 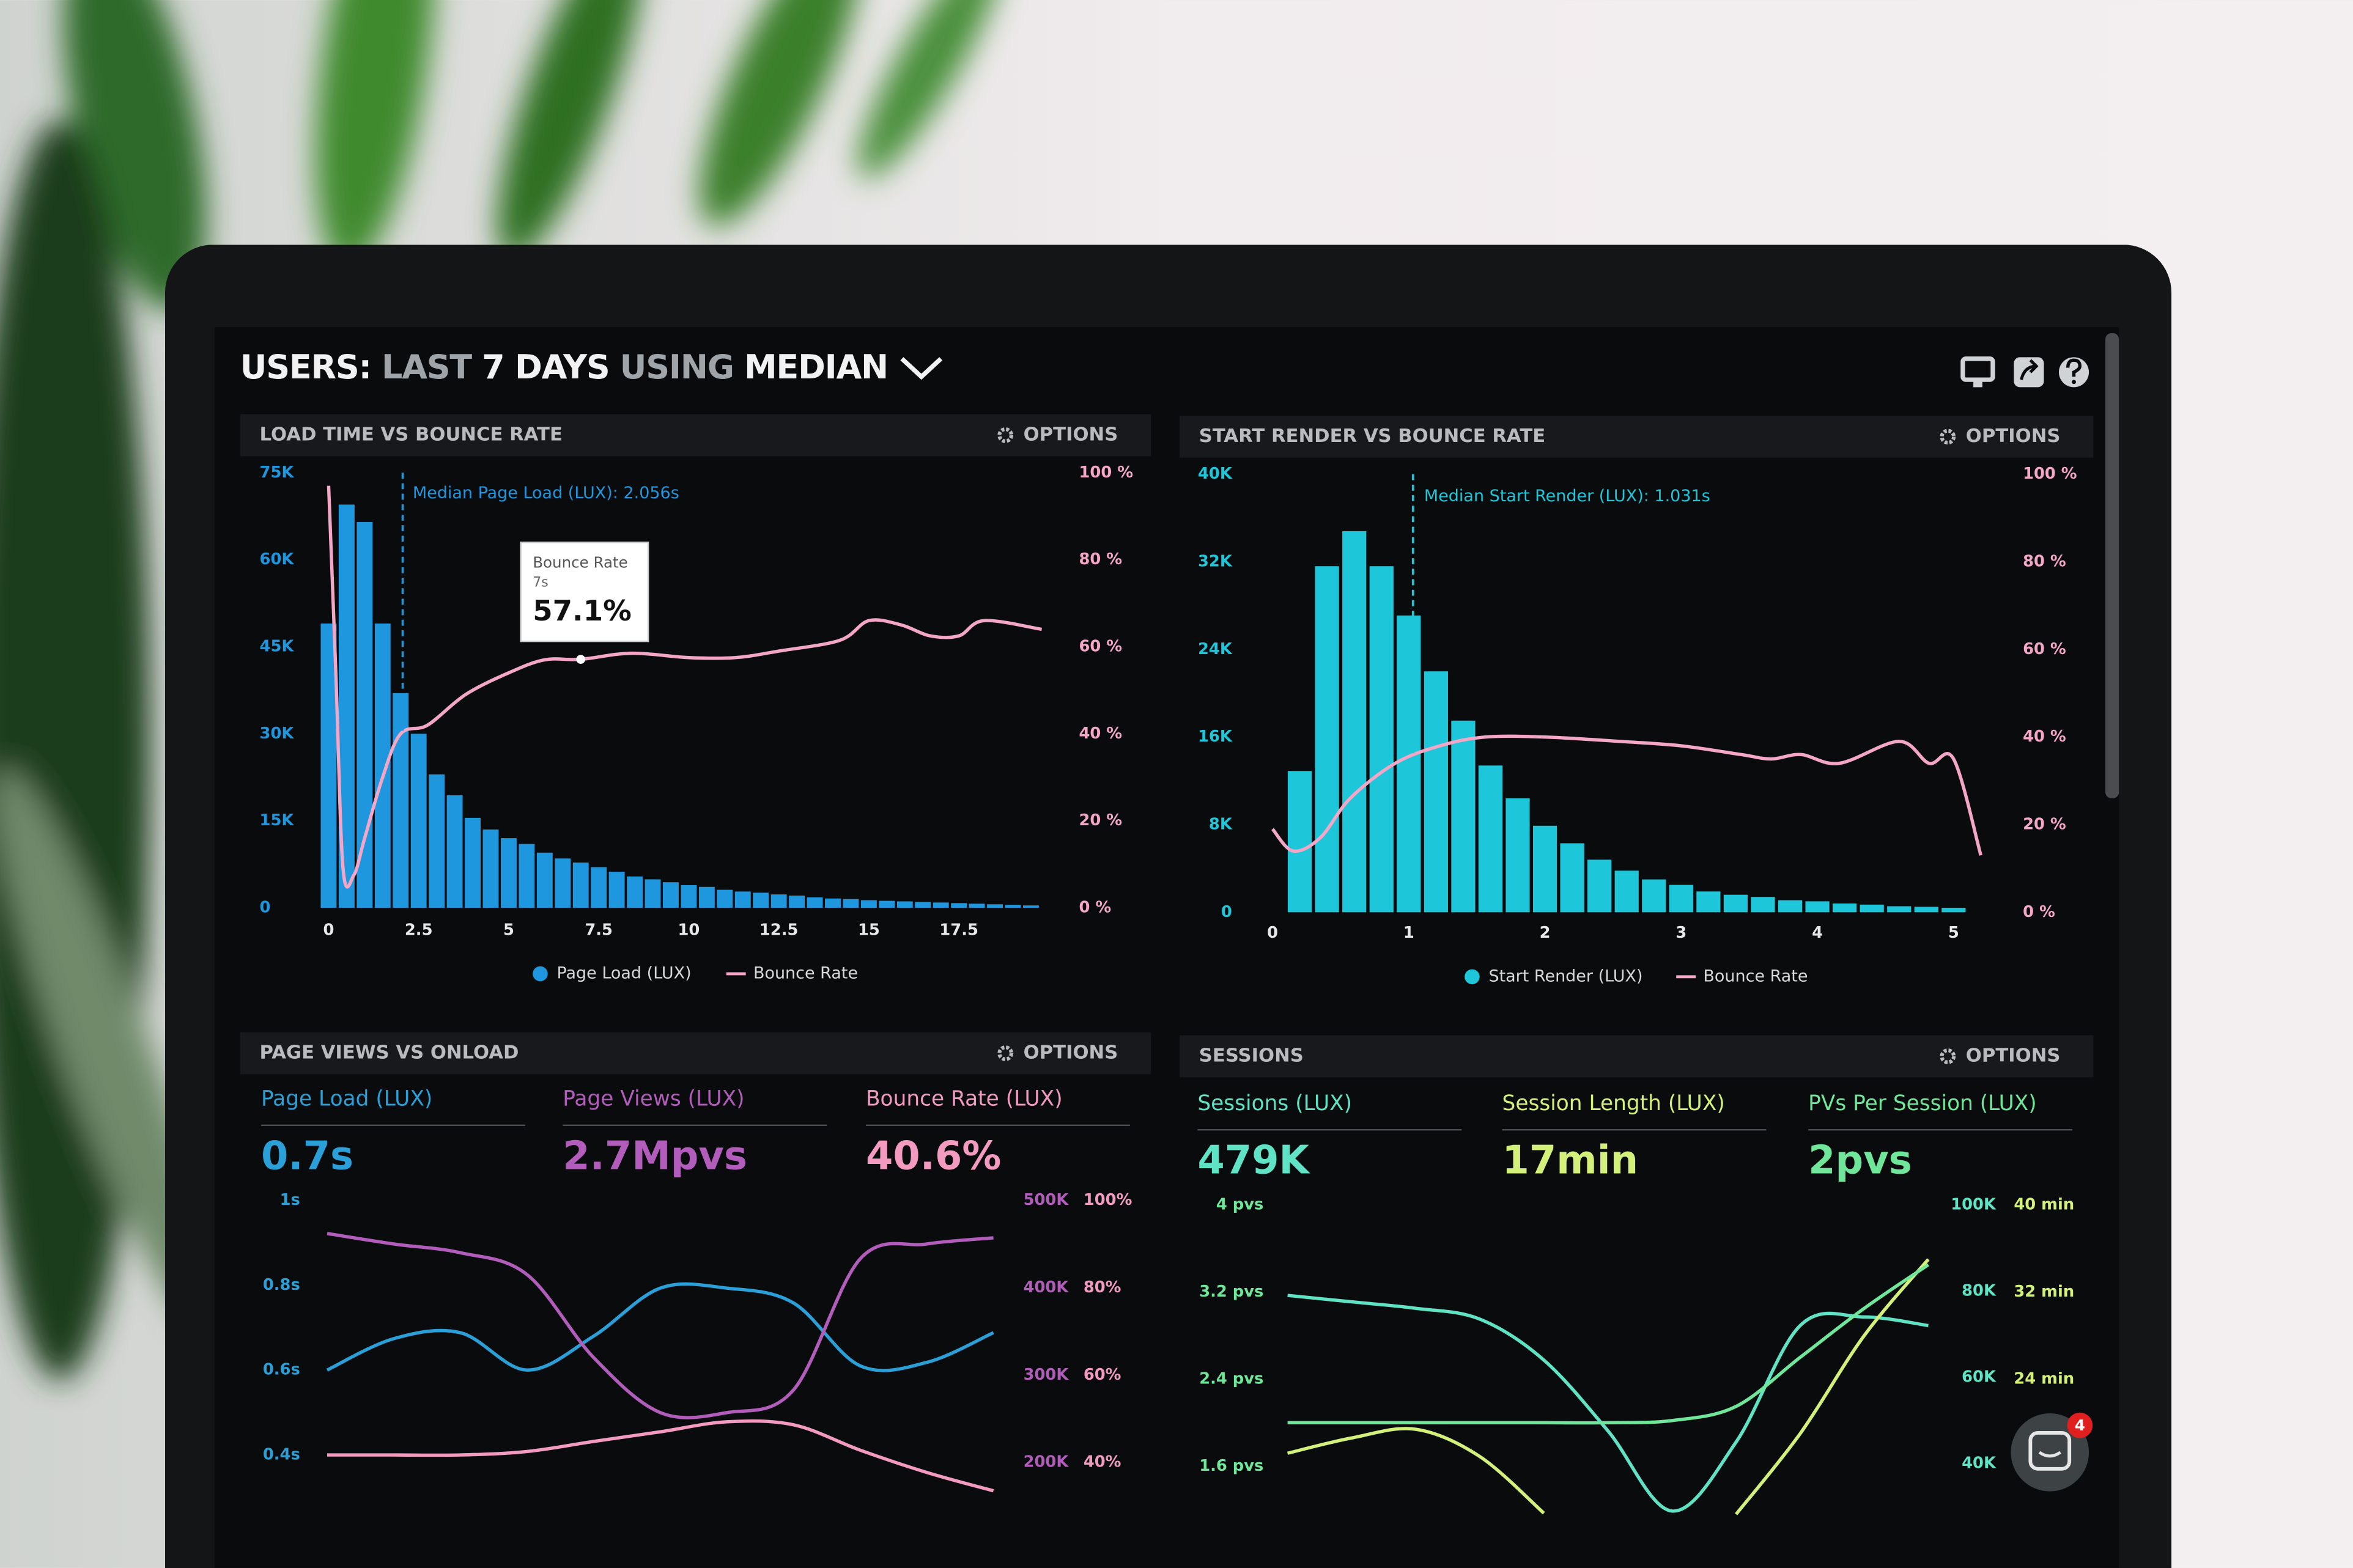 What do you see at coordinates (2039, 912) in the screenshot?
I see `y2-tick-label: 0 %` at bounding box center [2039, 912].